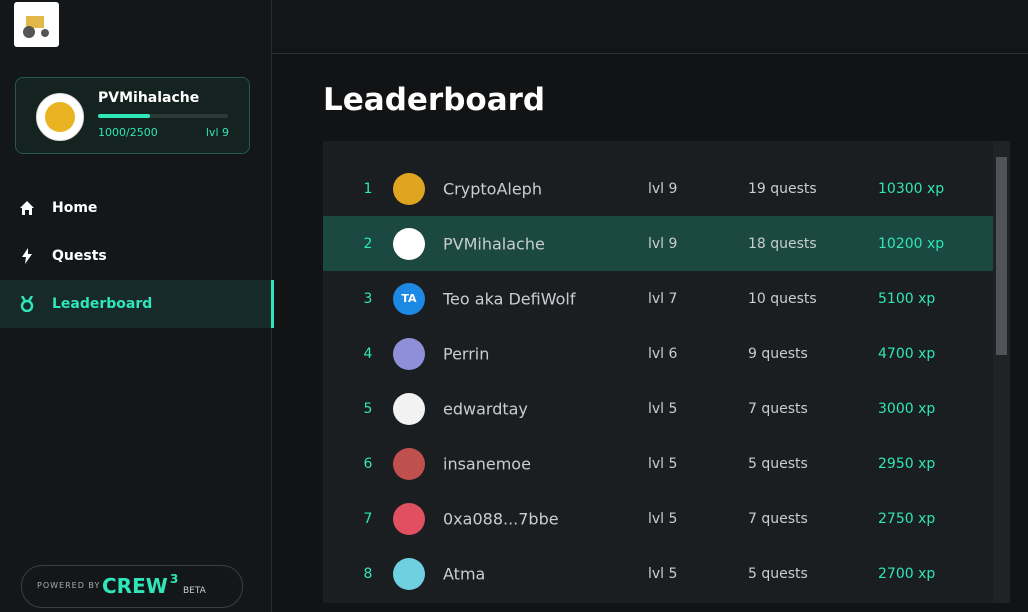 The image size is (1028, 612). What do you see at coordinates (102, 304) in the screenshot?
I see `nav-label: Leaderboard` at bounding box center [102, 304].